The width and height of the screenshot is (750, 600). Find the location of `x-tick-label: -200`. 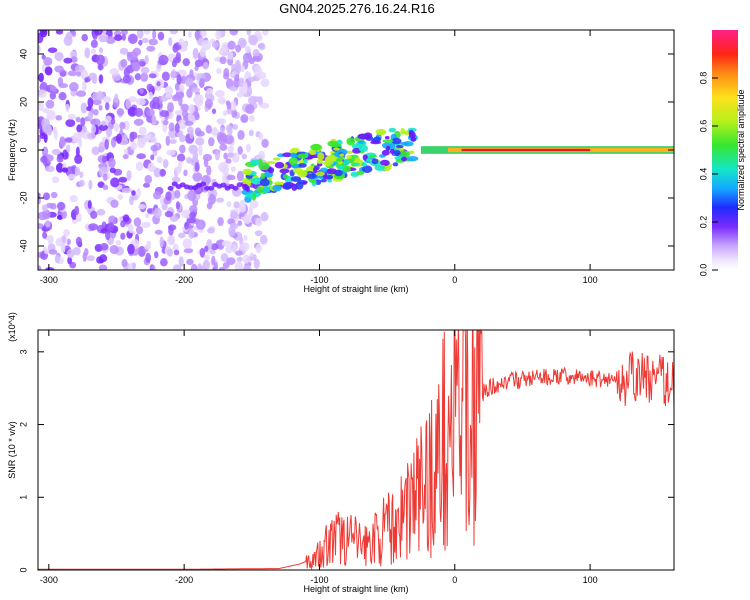

x-tick-label: -200 is located at coordinates (184, 280).